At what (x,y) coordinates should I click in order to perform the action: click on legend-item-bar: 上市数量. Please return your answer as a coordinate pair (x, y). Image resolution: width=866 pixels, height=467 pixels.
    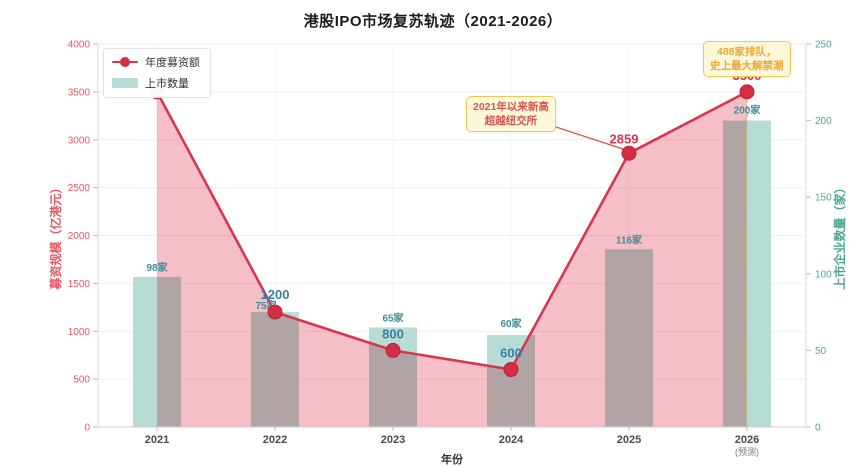
    Looking at the image, I should click on (156, 83).